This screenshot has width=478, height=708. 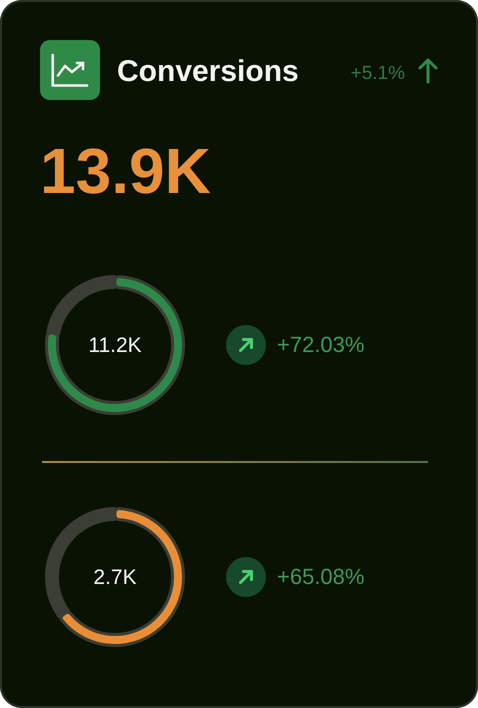 I want to click on text: 13.9K, so click(x=125, y=171).